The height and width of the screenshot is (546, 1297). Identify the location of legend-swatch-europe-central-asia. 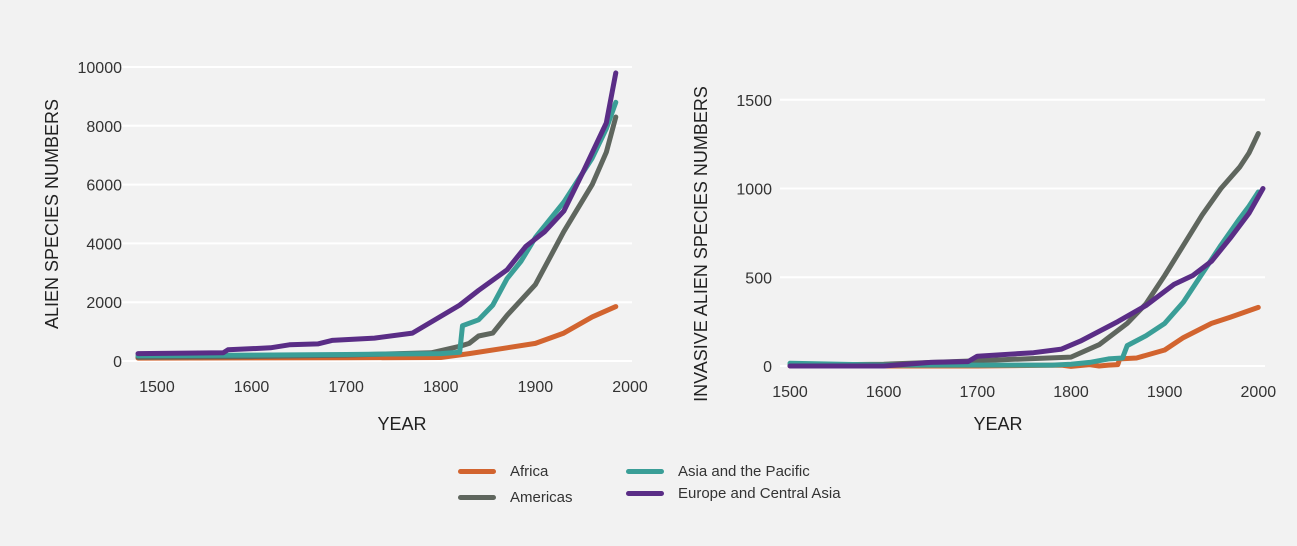
(645, 493).